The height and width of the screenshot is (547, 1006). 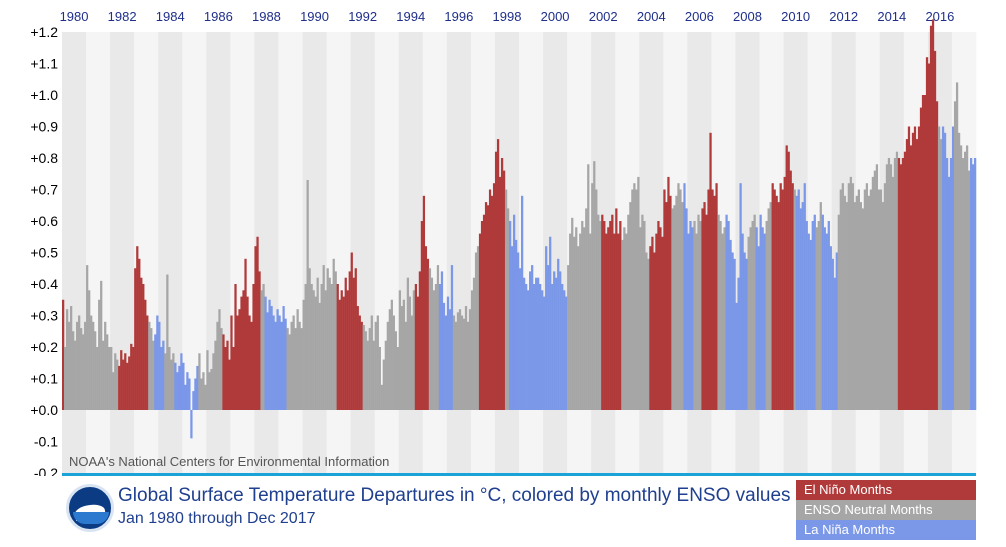 What do you see at coordinates (44, 379) in the screenshot?
I see `y-tick-label: +0.1` at bounding box center [44, 379].